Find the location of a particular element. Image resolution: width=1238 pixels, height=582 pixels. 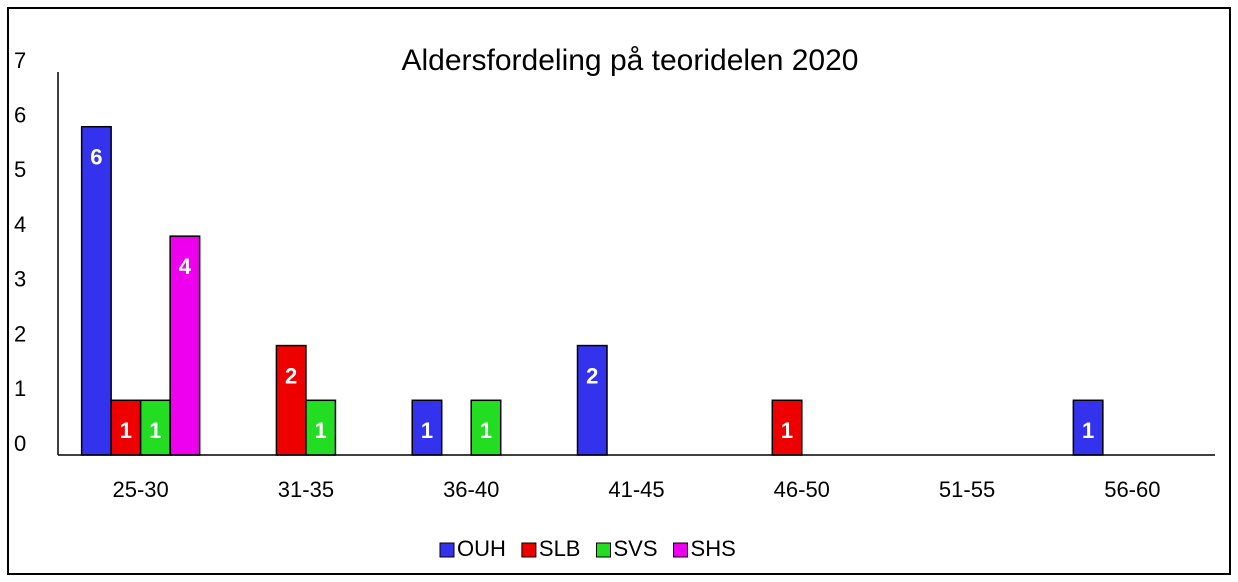

y-tick-label: 1 is located at coordinates (20, 388).